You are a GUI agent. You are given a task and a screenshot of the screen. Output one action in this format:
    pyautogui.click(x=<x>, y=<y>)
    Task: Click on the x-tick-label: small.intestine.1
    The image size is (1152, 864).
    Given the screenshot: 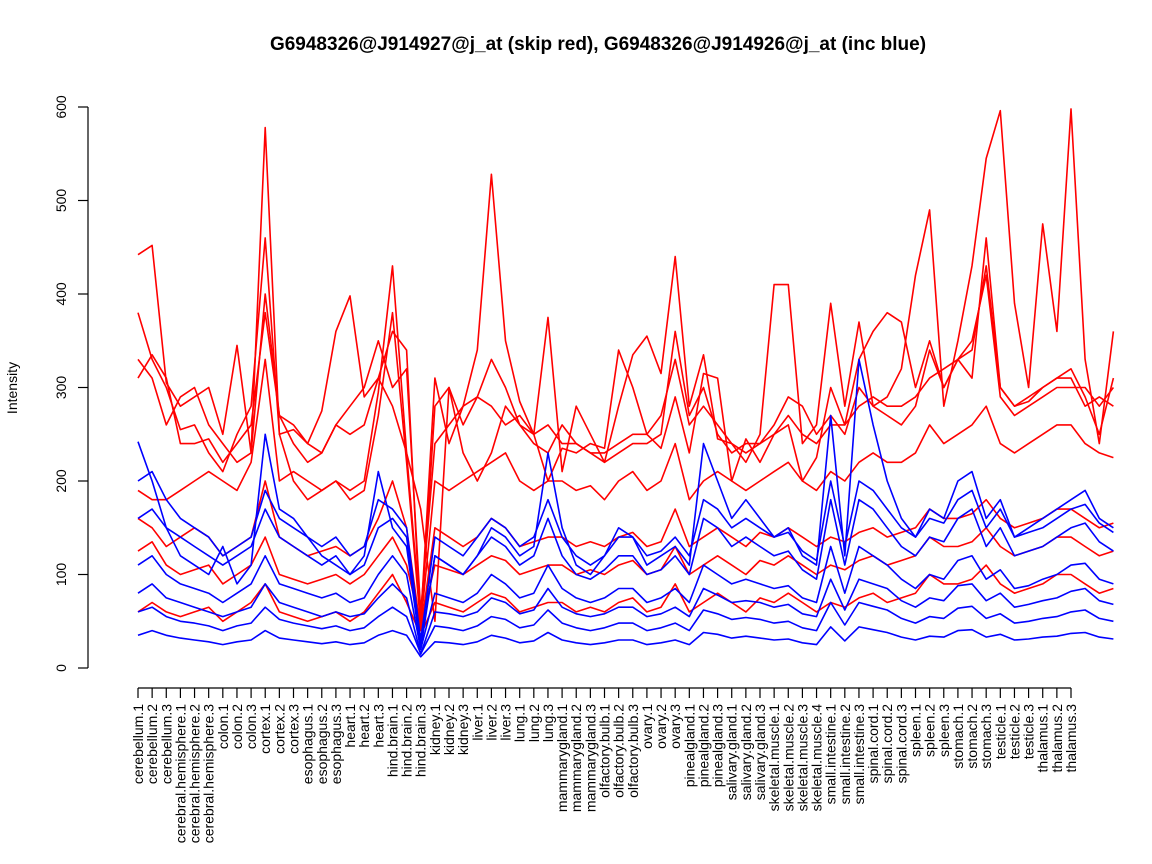 What is the action you would take?
    pyautogui.click(x=831, y=754)
    